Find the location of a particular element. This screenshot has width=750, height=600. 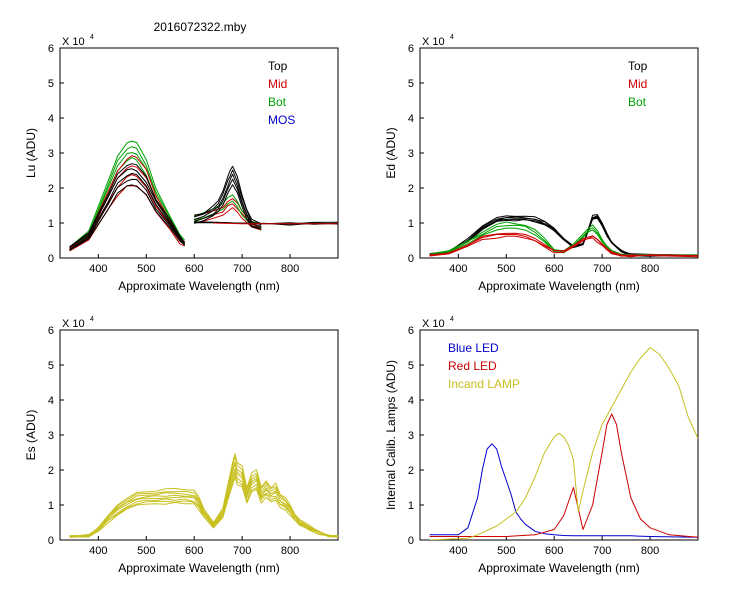

lamps-xtick-label: 600 is located at coordinates (554, 551).